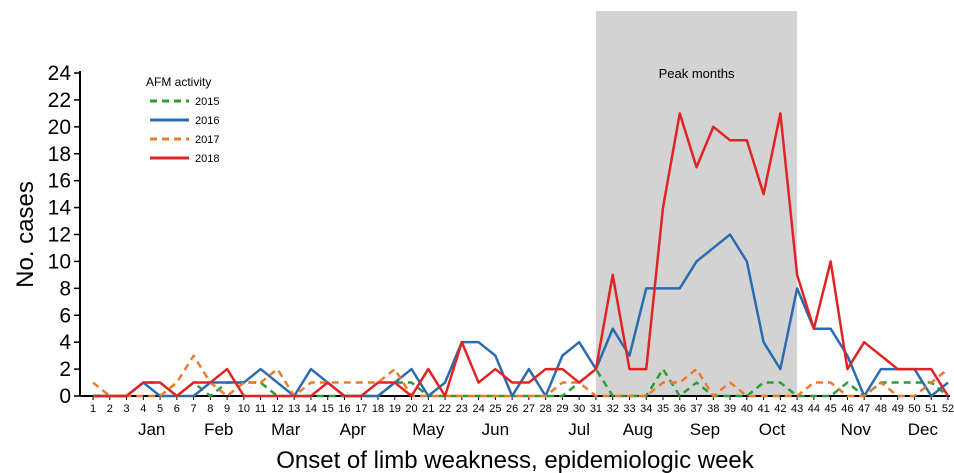 This screenshot has width=954, height=473. What do you see at coordinates (361, 409) in the screenshot?
I see `x-tick-label: 17` at bounding box center [361, 409].